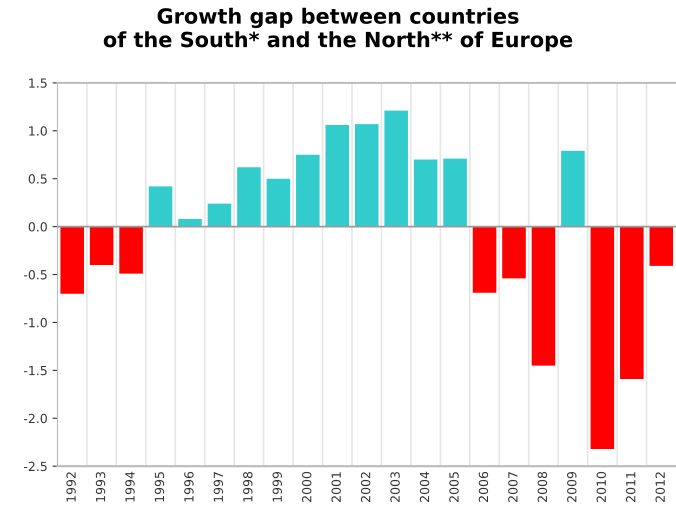 This screenshot has height=518, width=676. What do you see at coordinates (37, 227) in the screenshot?
I see `y-tick-label: 0.0` at bounding box center [37, 227].